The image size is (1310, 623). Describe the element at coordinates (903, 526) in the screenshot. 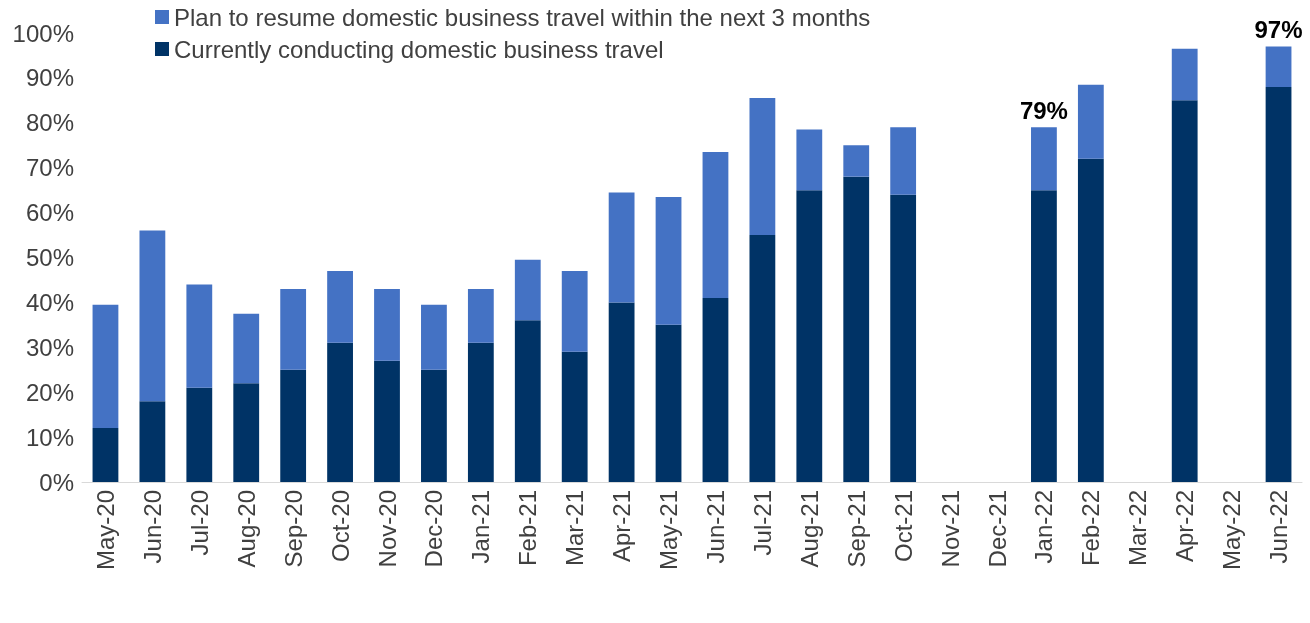

I see `x-tick-label: Oct-21` at that location.